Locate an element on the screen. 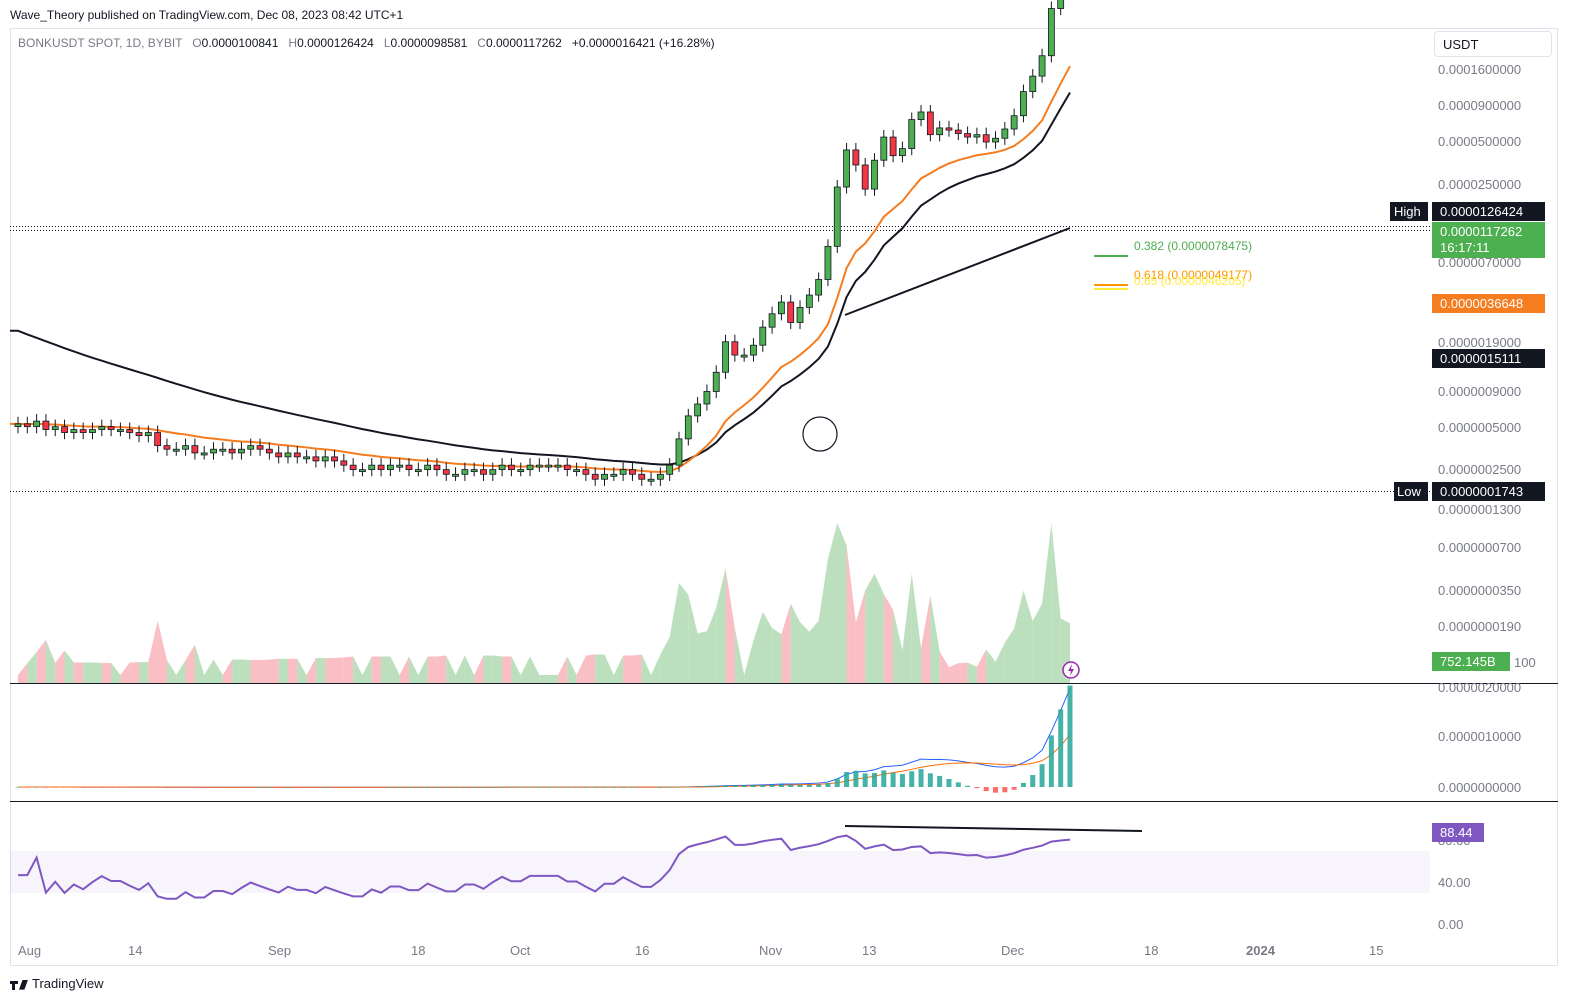  low-label: L is located at coordinates (387, 43).